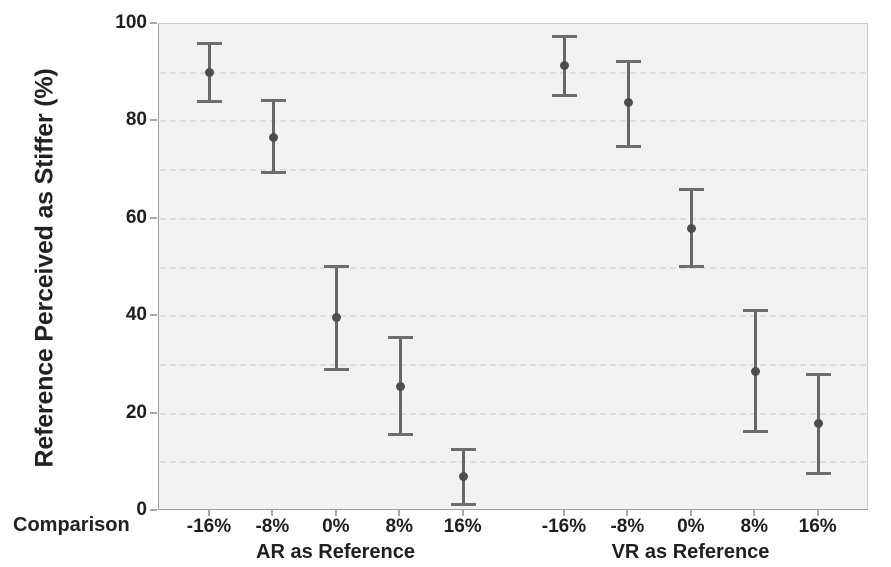 This screenshot has height=567, width=891. What do you see at coordinates (564, 526) in the screenshot?
I see `x-tick-label-VR--16%: -16%` at bounding box center [564, 526].